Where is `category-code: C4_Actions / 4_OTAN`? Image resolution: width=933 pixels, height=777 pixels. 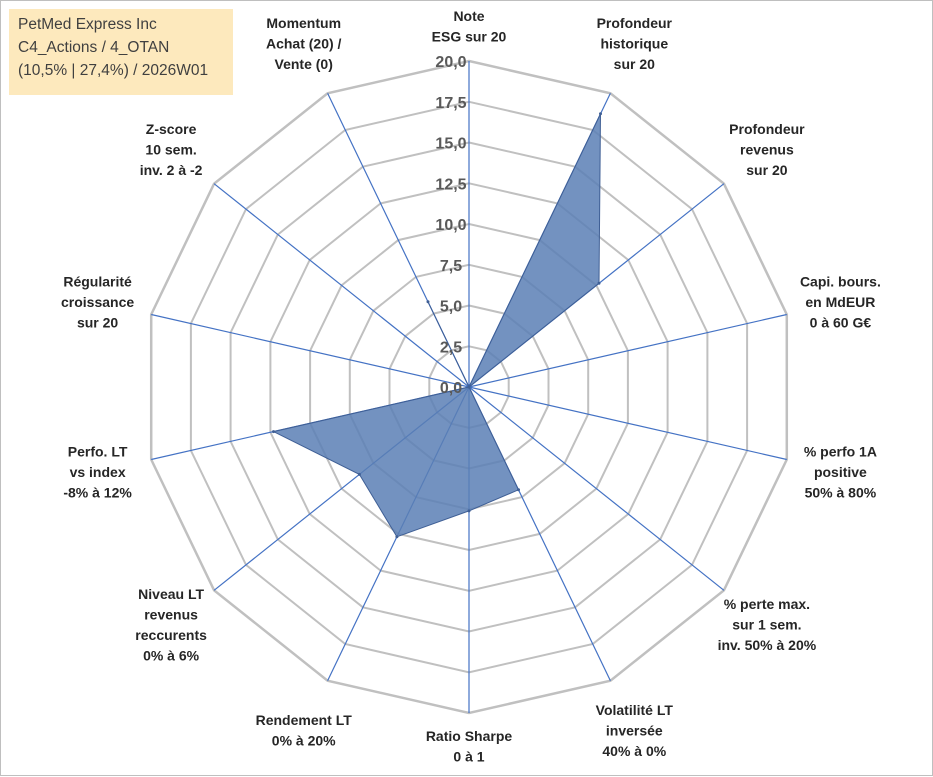
category-code: C4_Actions / 4_OTAN is located at coordinates (94, 47).